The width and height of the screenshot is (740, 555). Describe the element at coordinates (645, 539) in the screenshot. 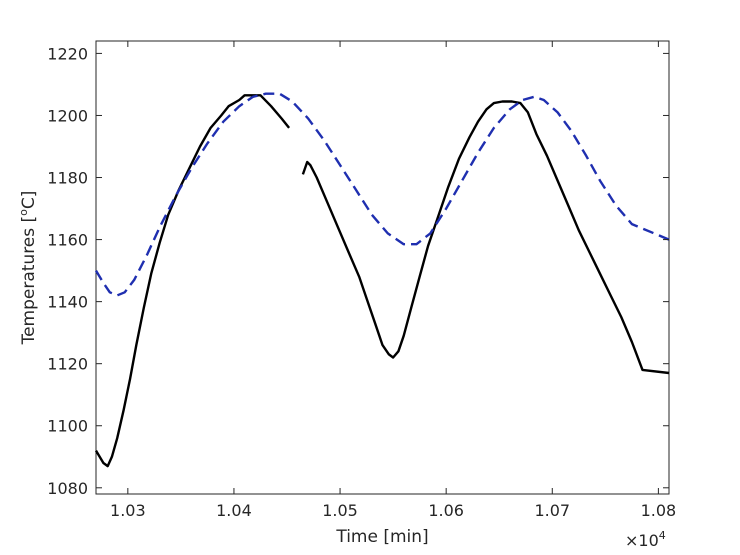

I see `x-exponent-label: ×10⁴` at that location.